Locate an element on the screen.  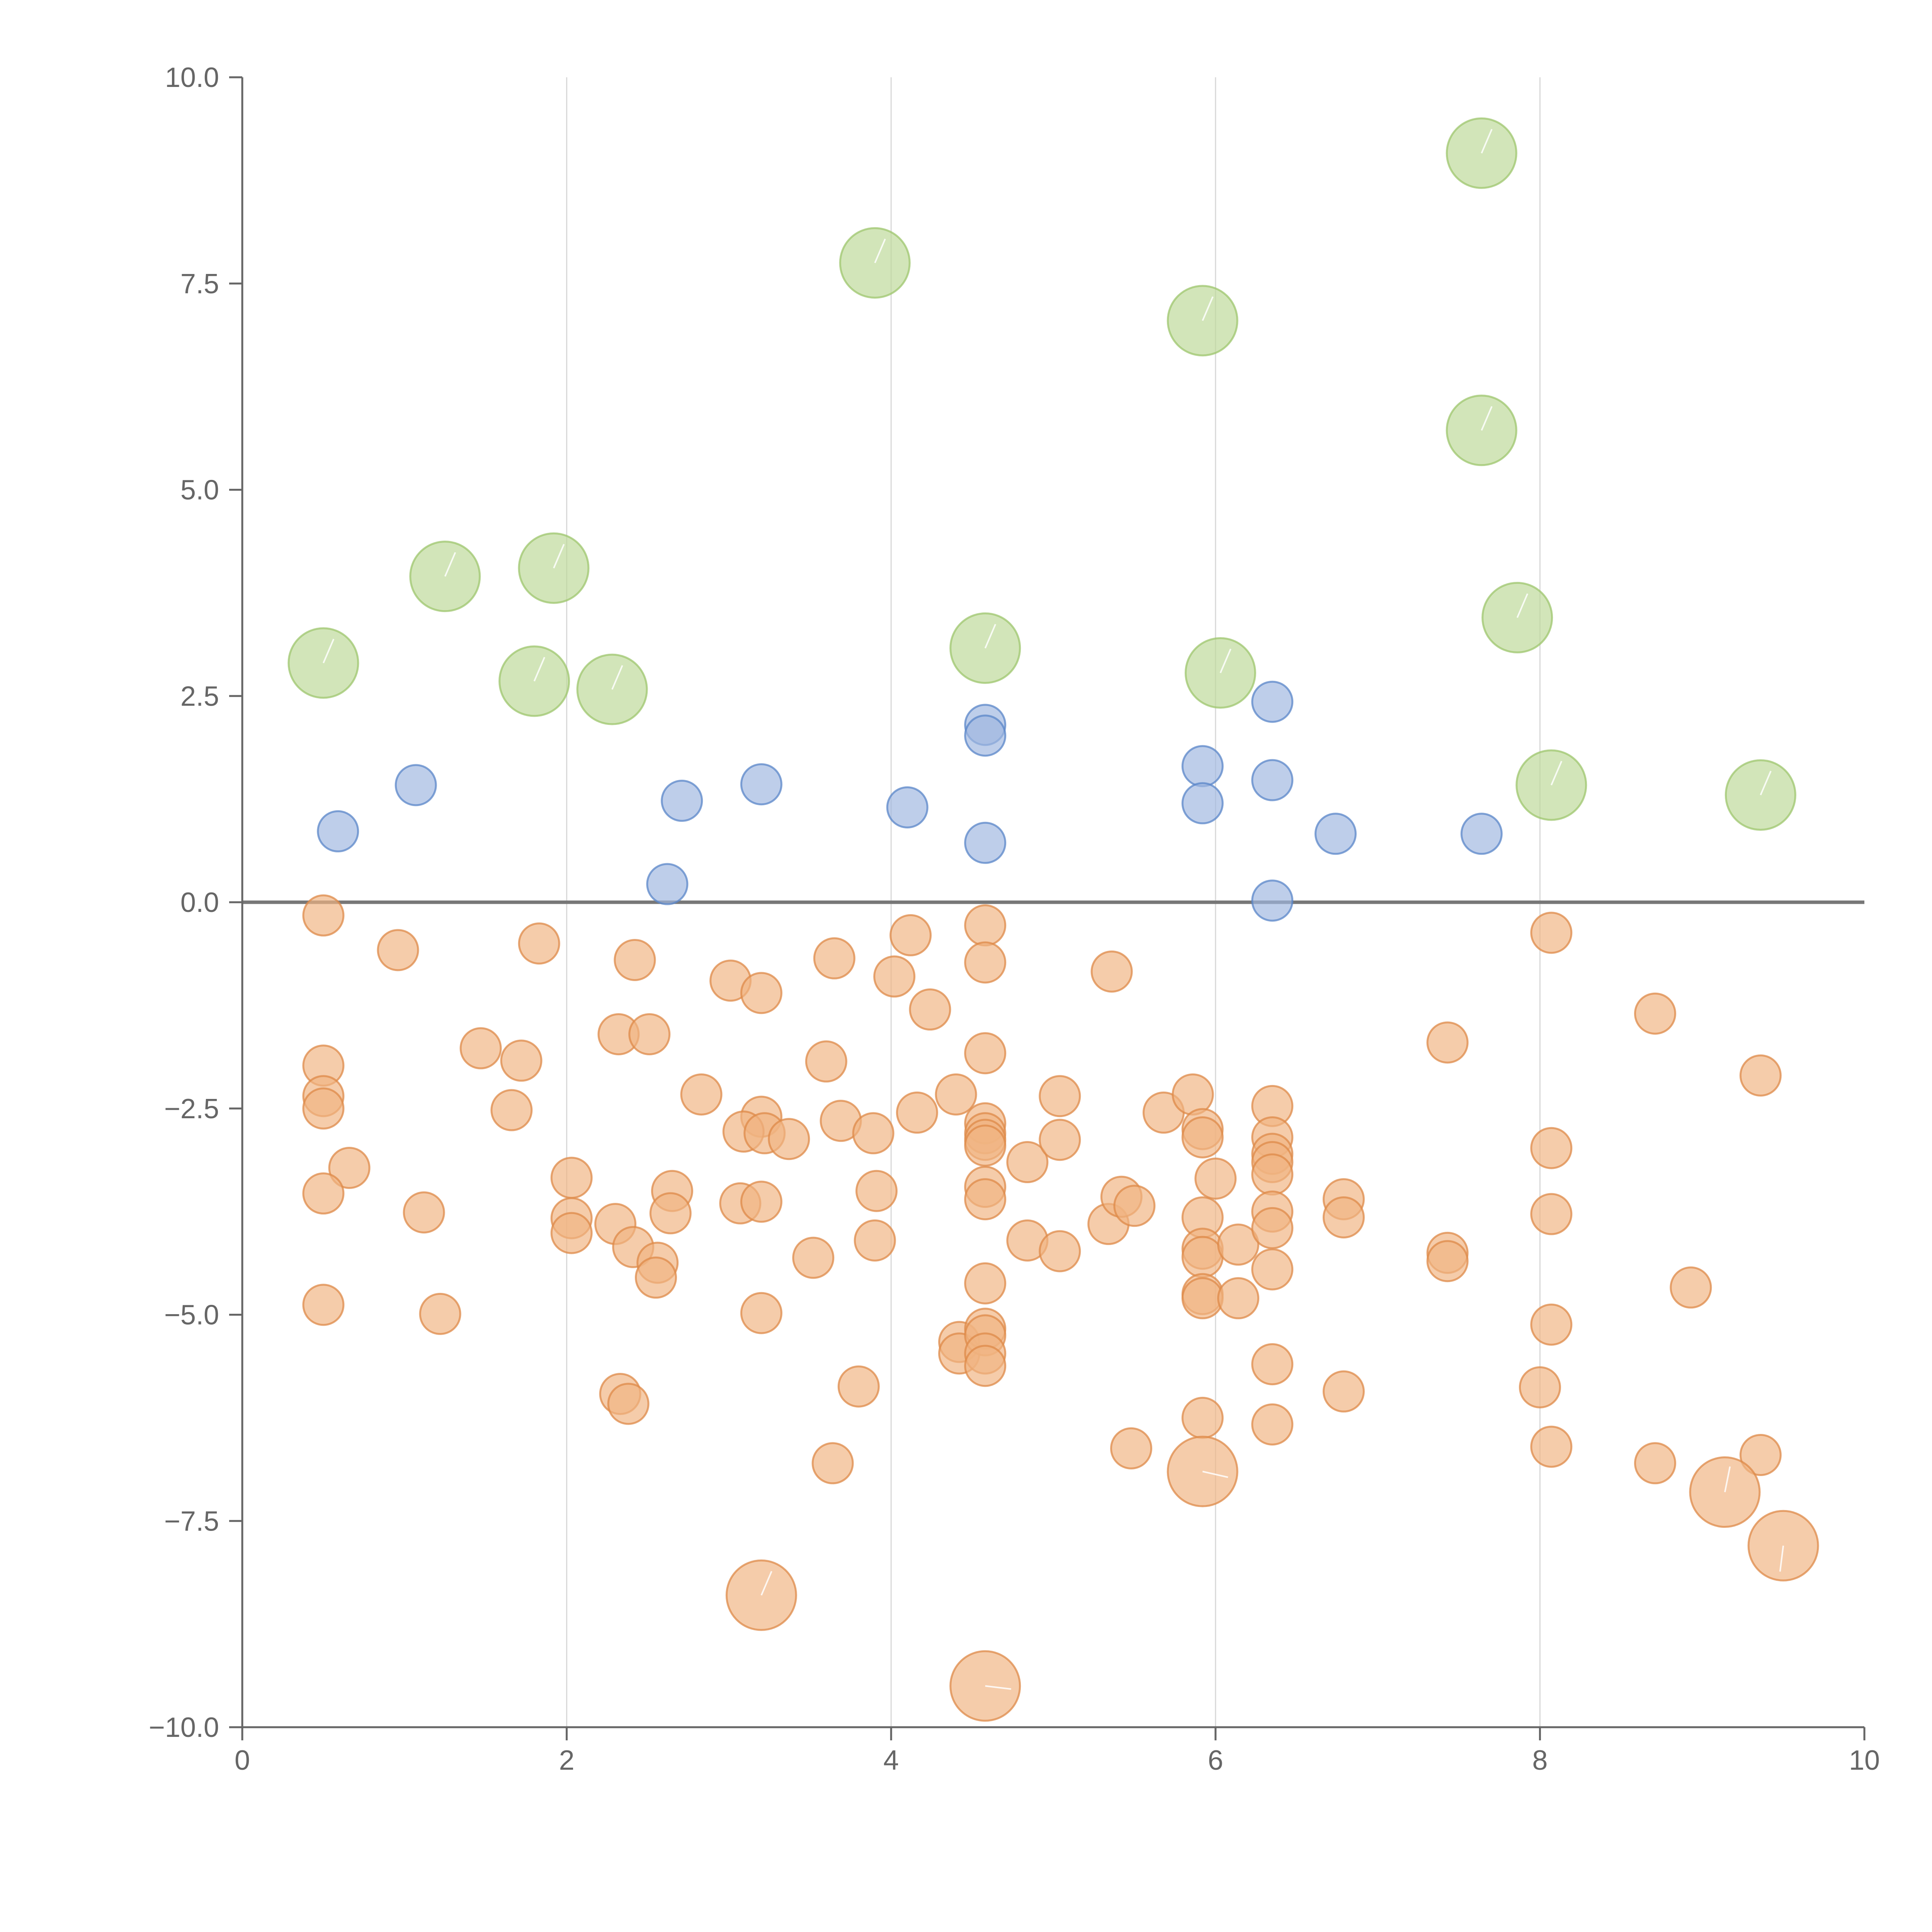
y-tick-label: 5.0 is located at coordinates (200, 491).